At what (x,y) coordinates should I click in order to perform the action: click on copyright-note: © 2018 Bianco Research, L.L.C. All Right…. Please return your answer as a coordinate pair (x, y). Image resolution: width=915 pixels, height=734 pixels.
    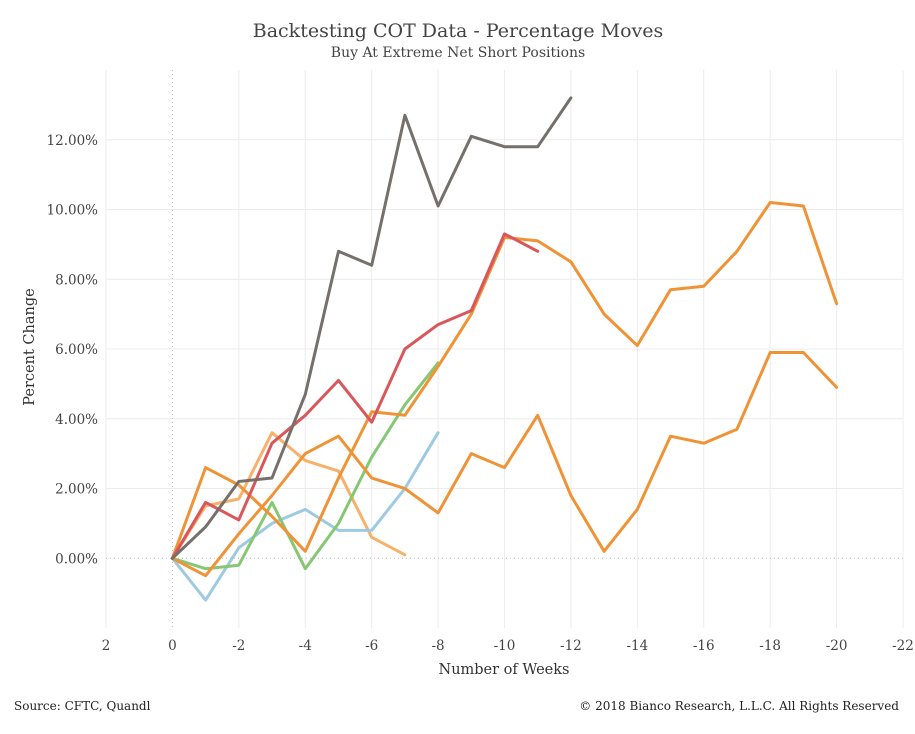
    Looking at the image, I should click on (739, 706).